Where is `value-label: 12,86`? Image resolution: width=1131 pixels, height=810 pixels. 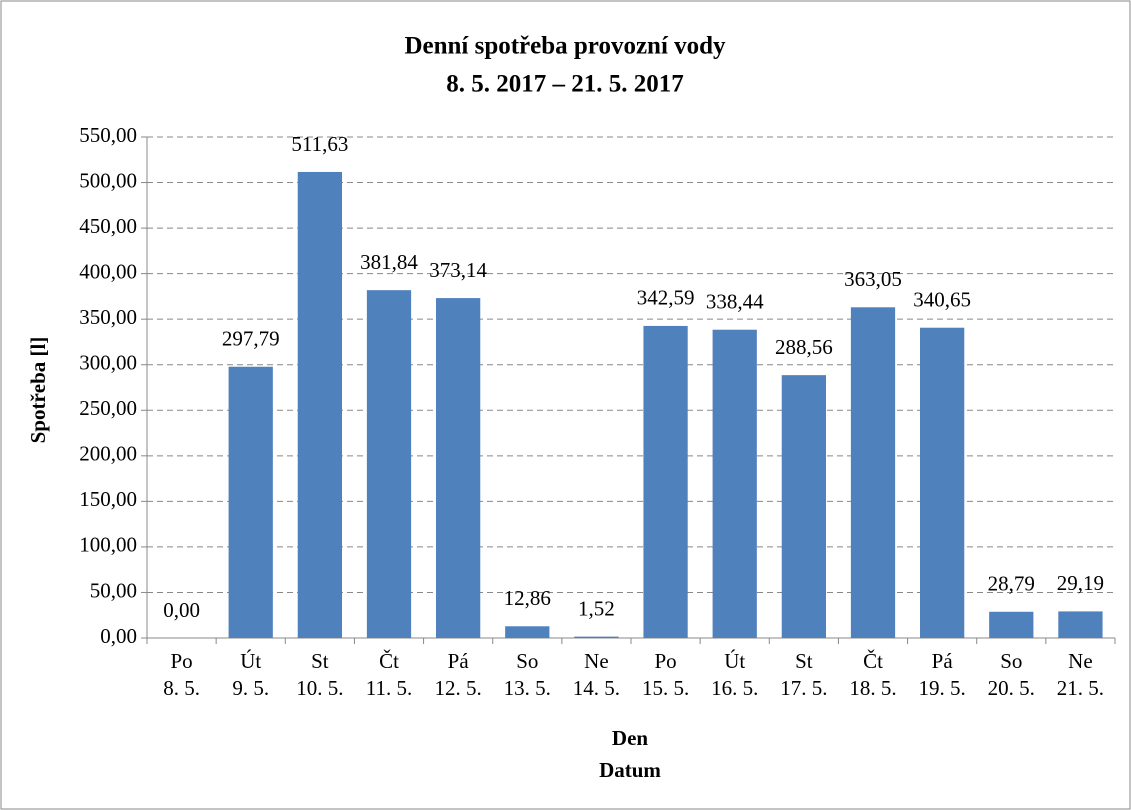 value-label: 12,86 is located at coordinates (527, 598).